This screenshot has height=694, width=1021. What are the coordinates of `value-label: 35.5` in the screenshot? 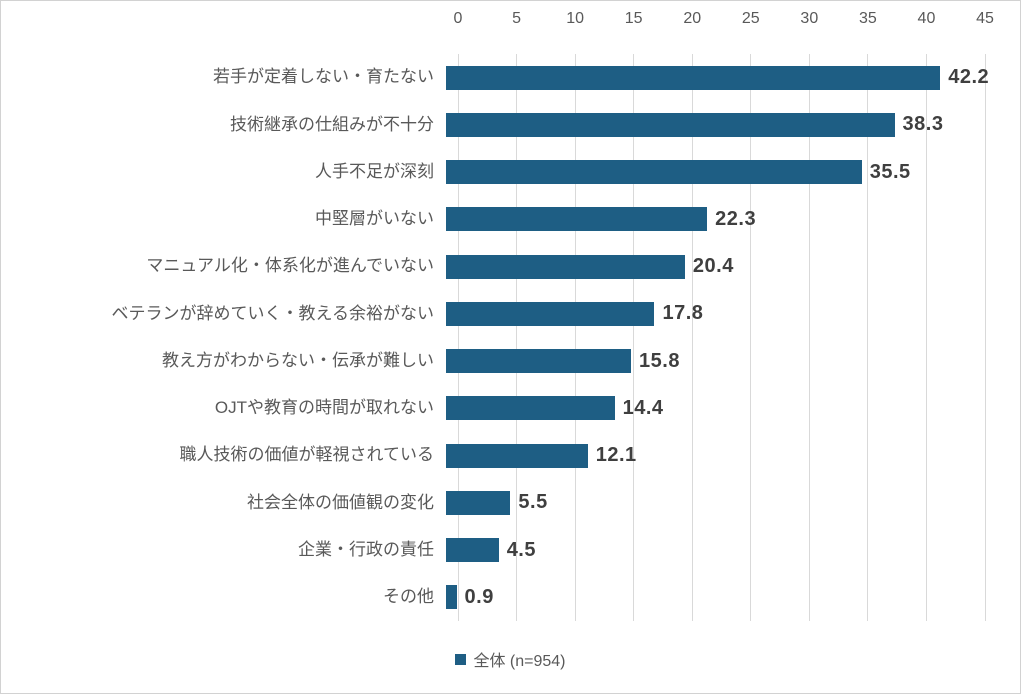 It's located at (890, 171).